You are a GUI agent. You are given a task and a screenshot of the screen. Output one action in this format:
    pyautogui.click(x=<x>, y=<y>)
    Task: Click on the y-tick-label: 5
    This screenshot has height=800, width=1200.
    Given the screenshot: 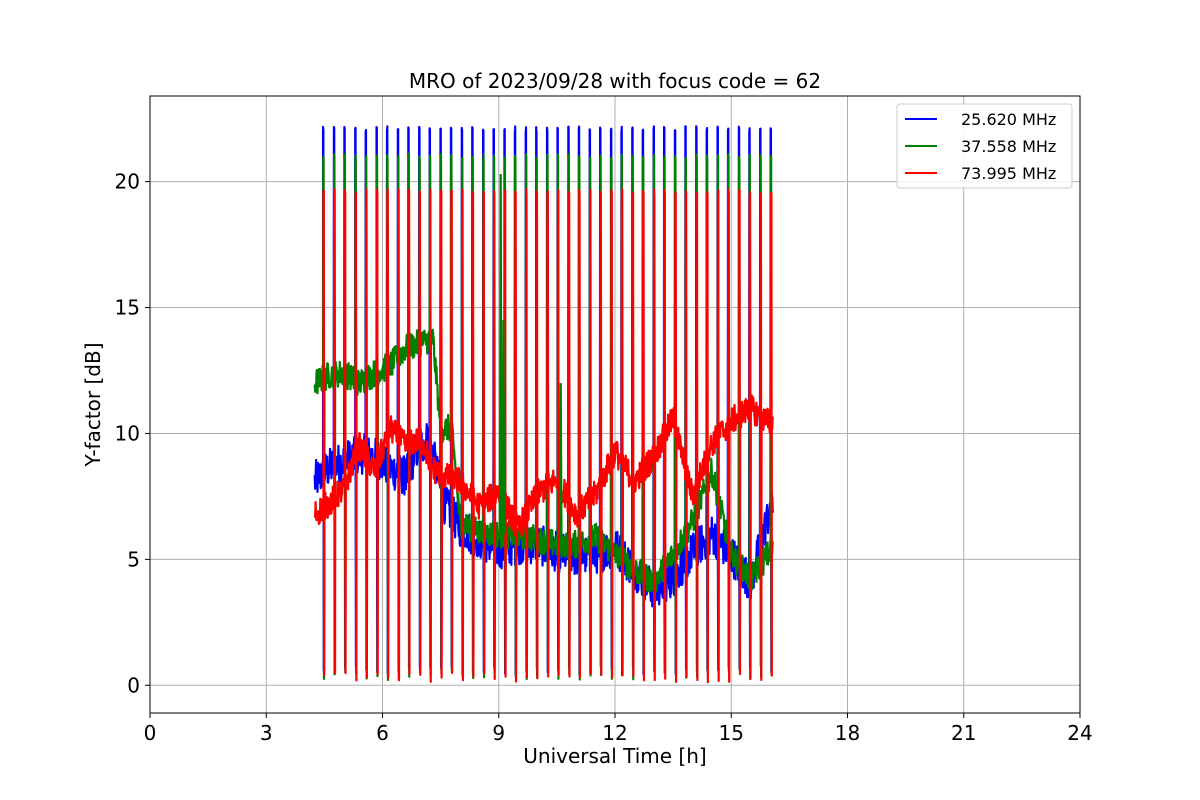 What is the action you would take?
    pyautogui.click(x=133, y=559)
    